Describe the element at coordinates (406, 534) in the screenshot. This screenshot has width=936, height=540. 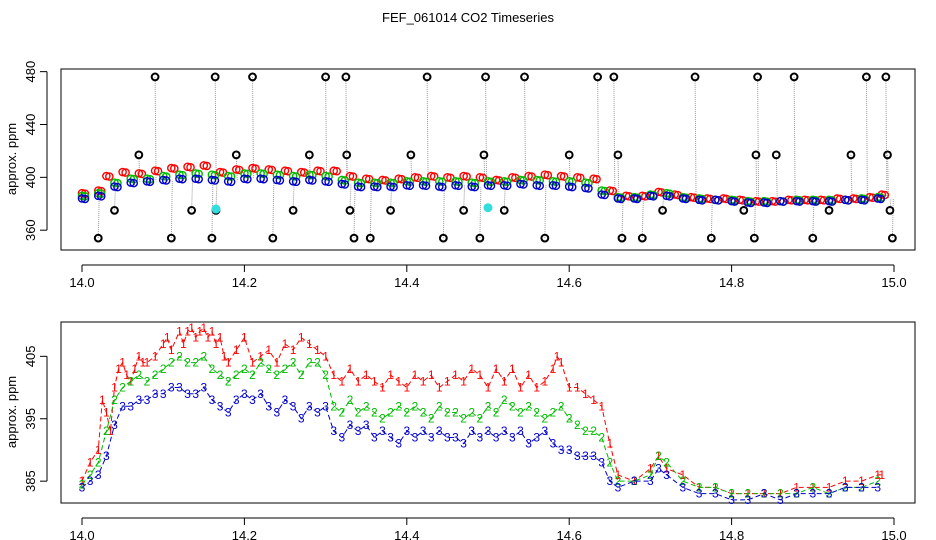
I see `bottom-x-tick-label: 14.4` at that location.